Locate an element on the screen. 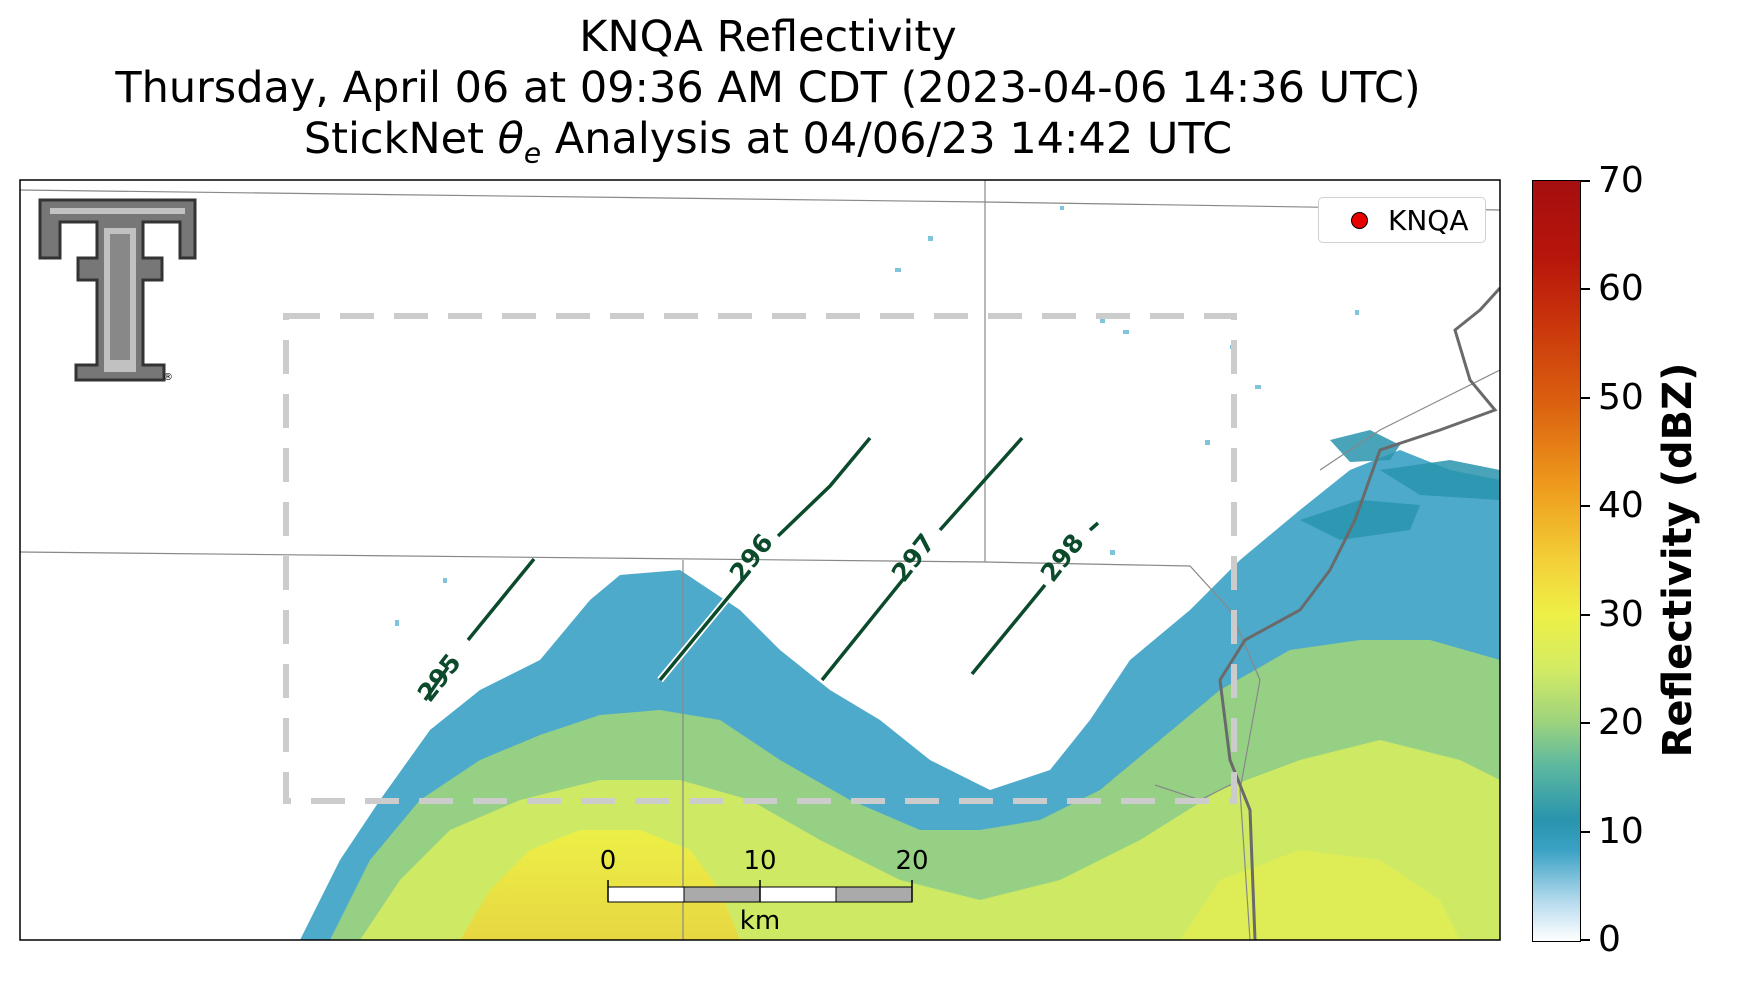 Image resolution: width=1738 pixels, height=981 pixels. scalebar-label-20: 20 is located at coordinates (912, 861).